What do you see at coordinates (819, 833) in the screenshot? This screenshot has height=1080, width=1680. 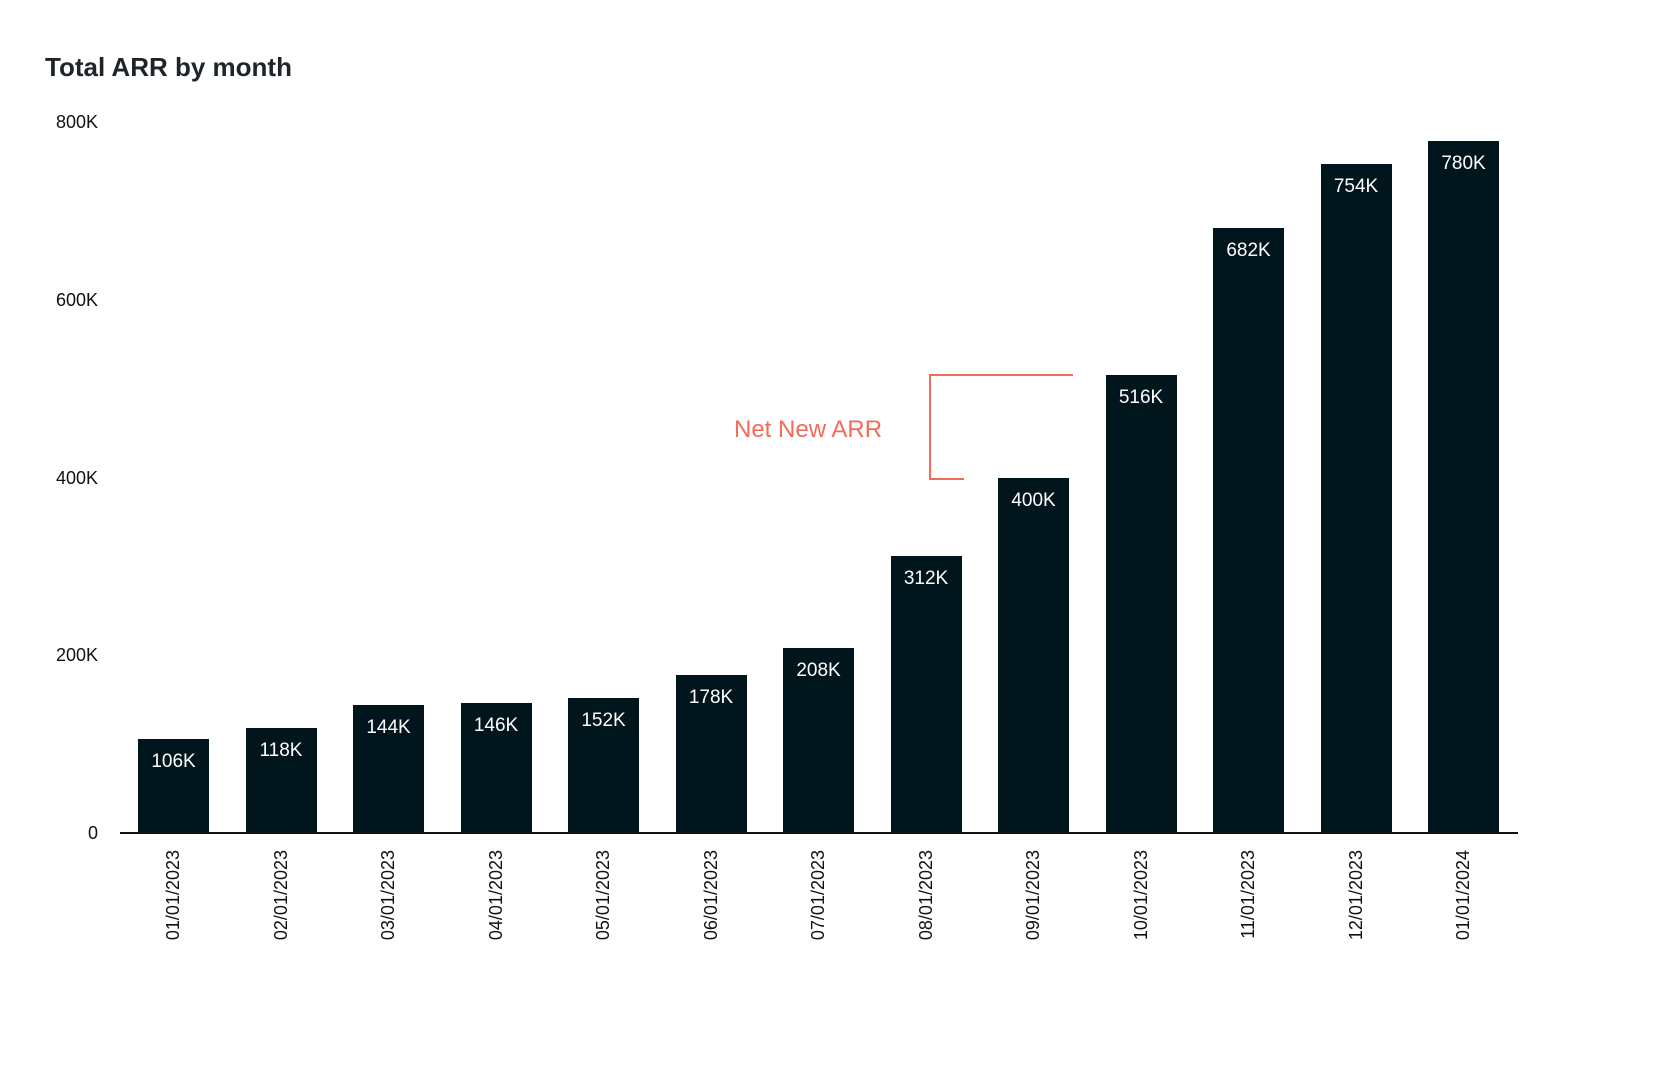 I see `x-axis-line` at bounding box center [819, 833].